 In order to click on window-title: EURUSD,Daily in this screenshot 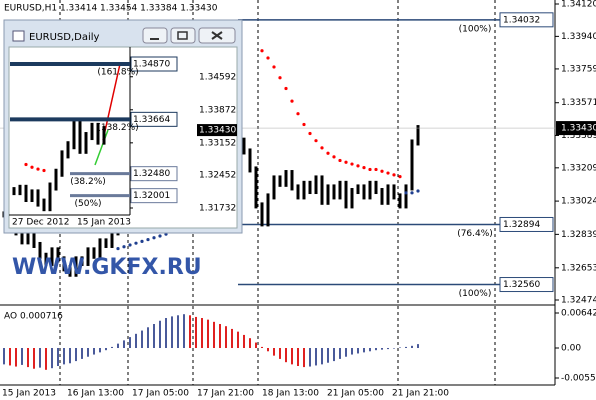, I will do `click(64, 37)`.